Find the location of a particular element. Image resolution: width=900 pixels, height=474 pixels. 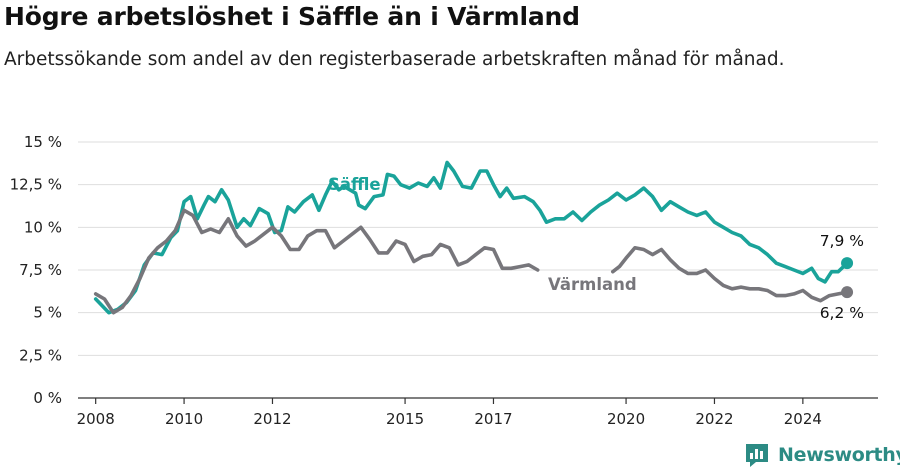

y-tick-label: 12,5 % is located at coordinates (36, 185).